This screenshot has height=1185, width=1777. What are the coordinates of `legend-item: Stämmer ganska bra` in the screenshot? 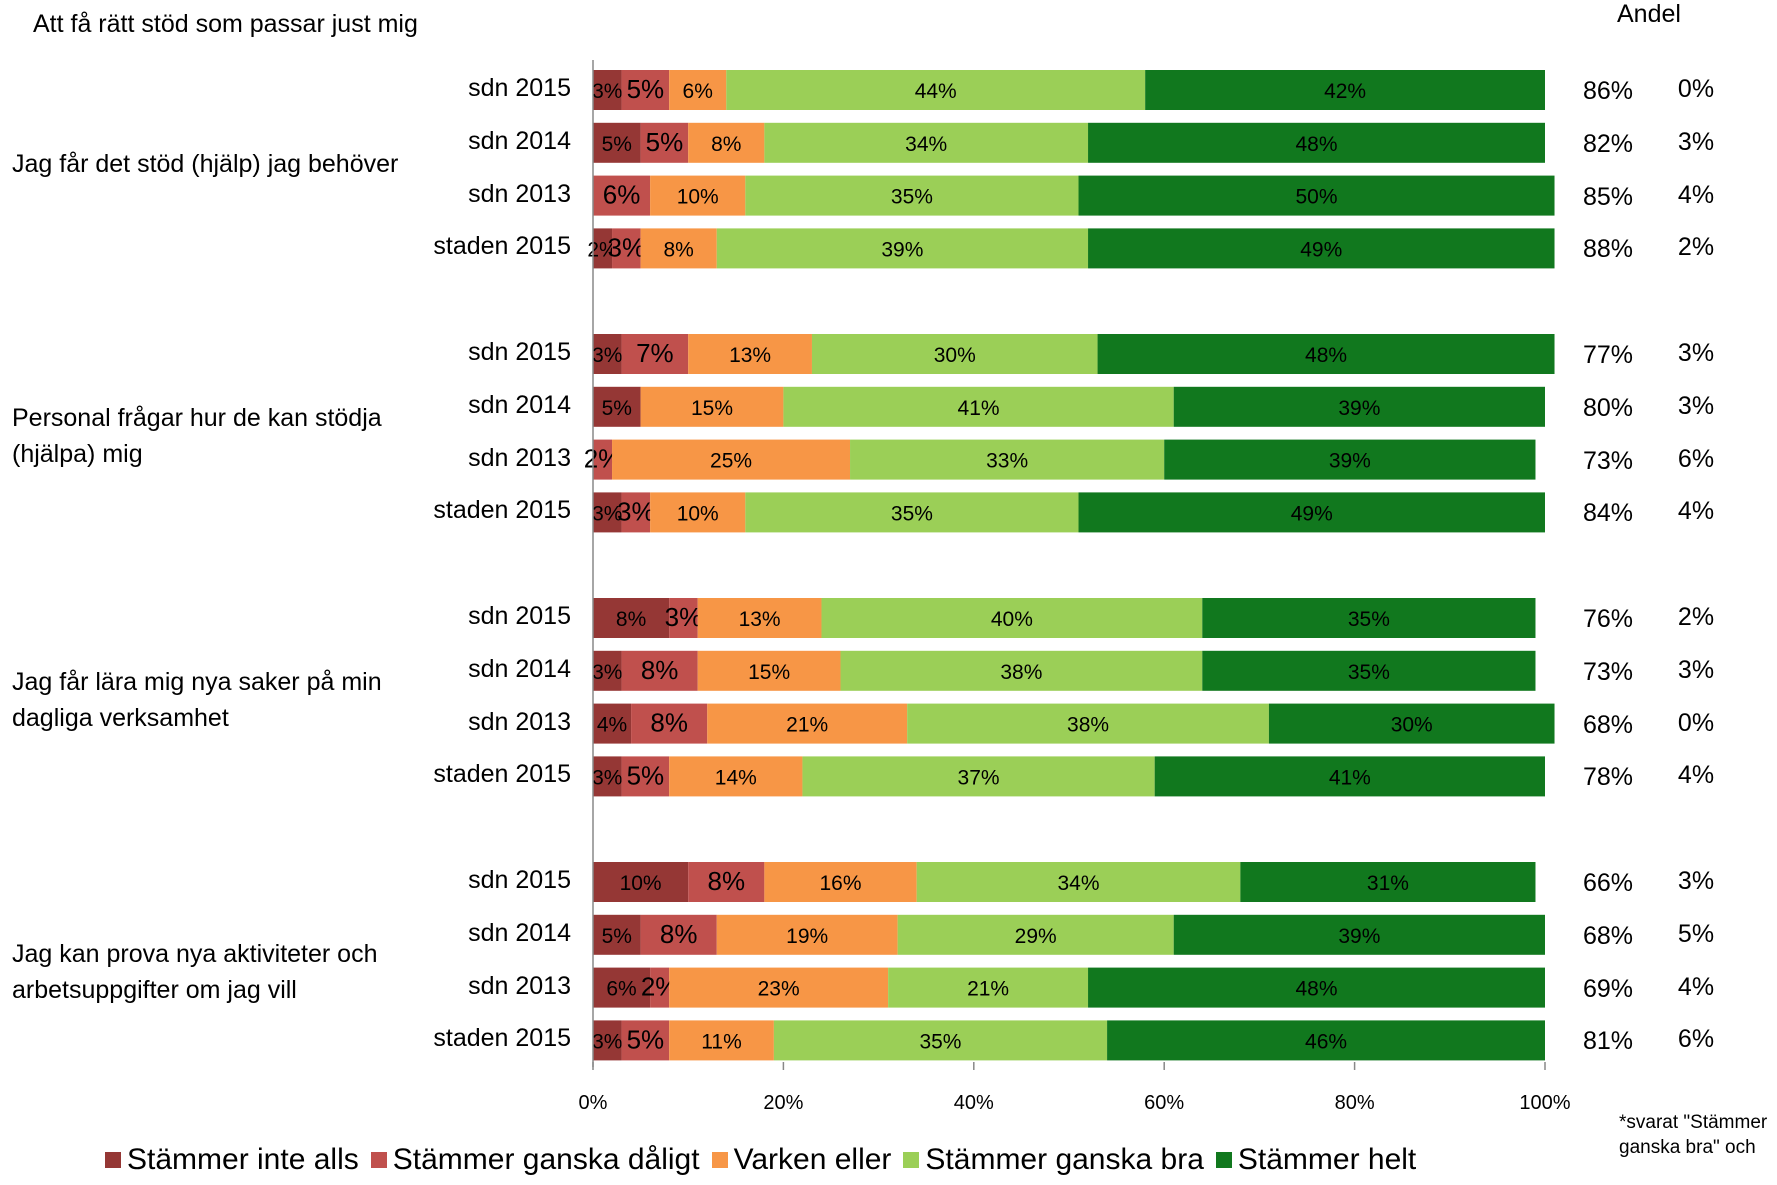 It's located at (1053, 1160).